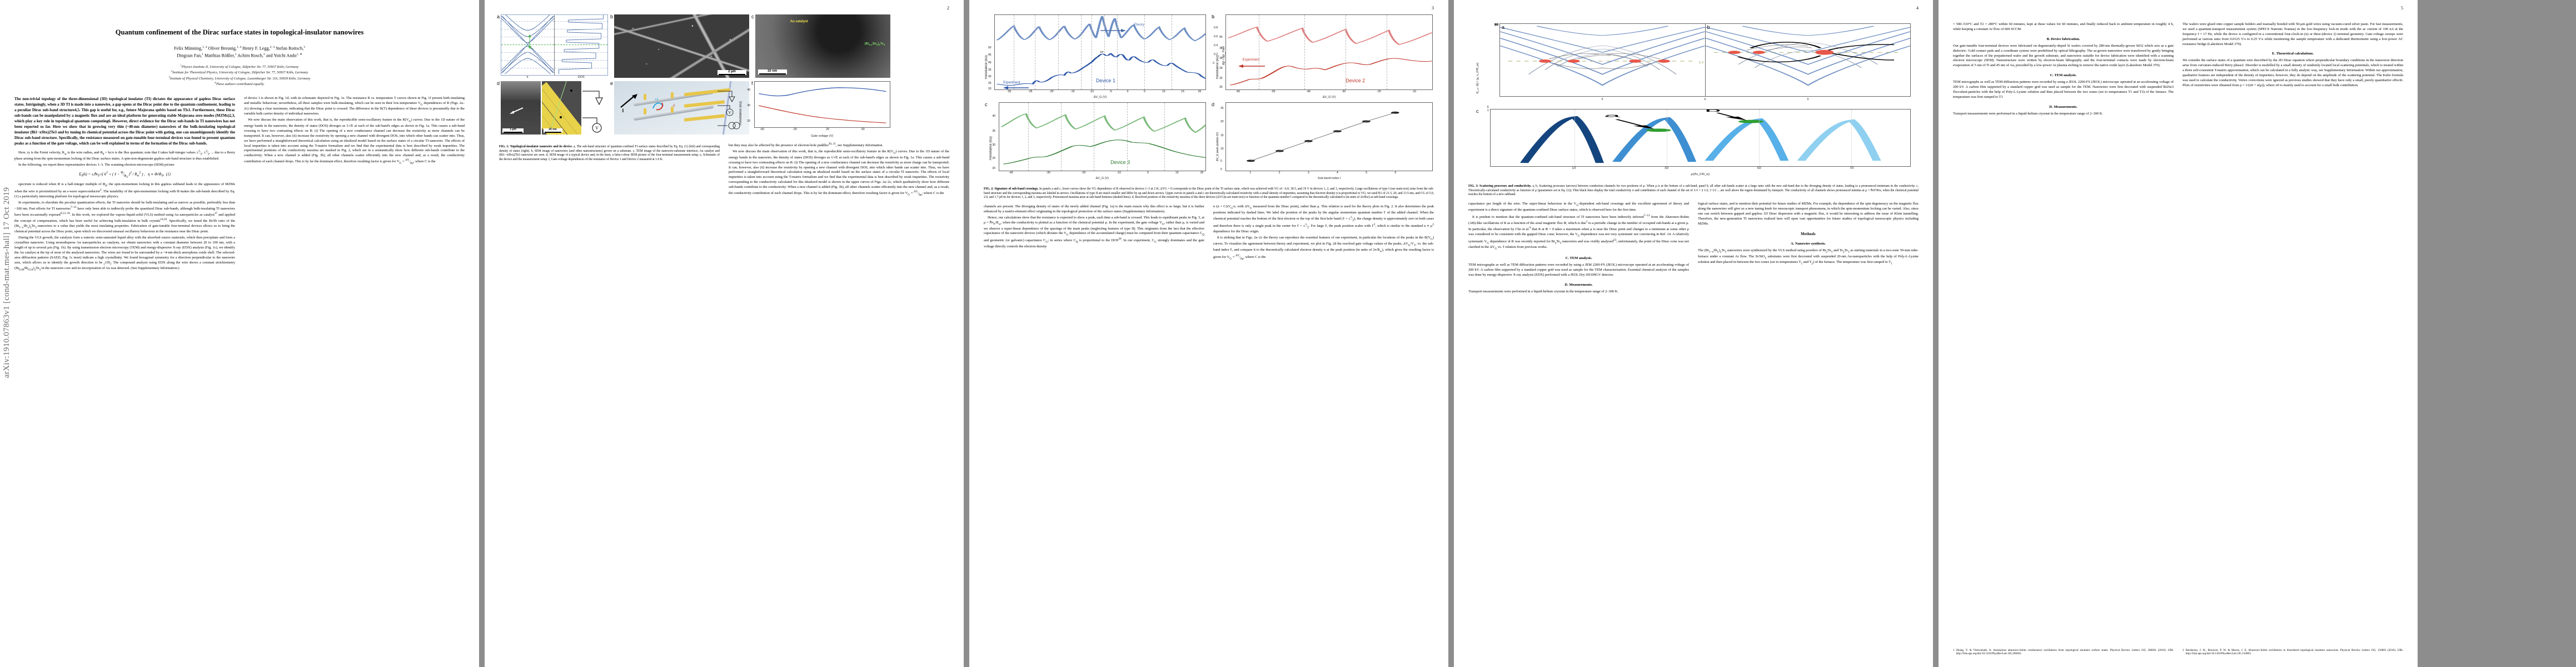 Image resolution: width=2576 pixels, height=667 pixels. Describe the element at coordinates (552, 130) in the screenshot. I see `fig1-d-scalebar-2: 20 nm` at that location.